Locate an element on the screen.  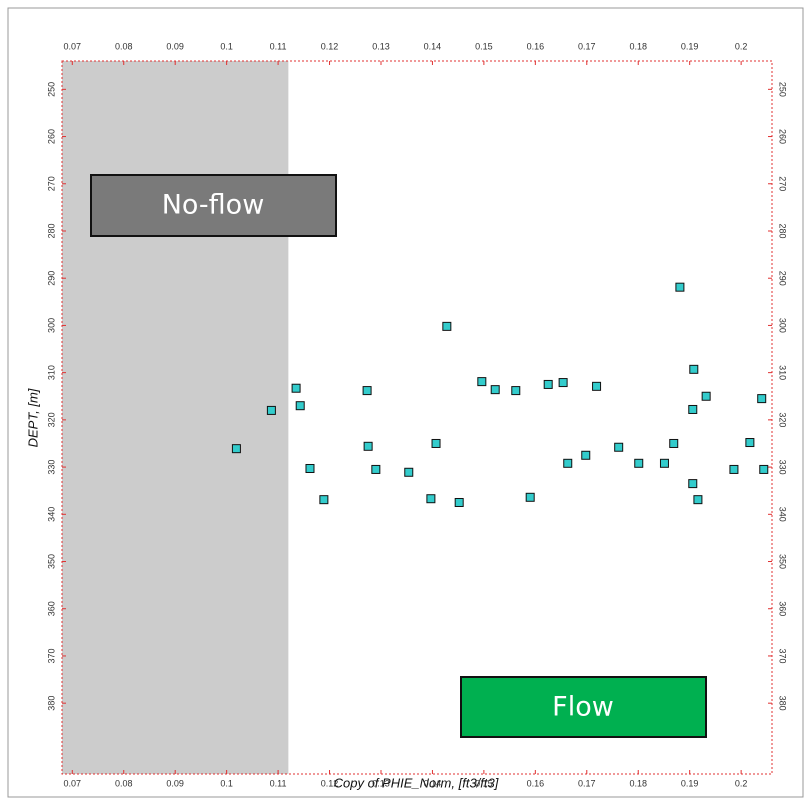
x-tick-label: 0.12 is located at coordinates (330, 783).